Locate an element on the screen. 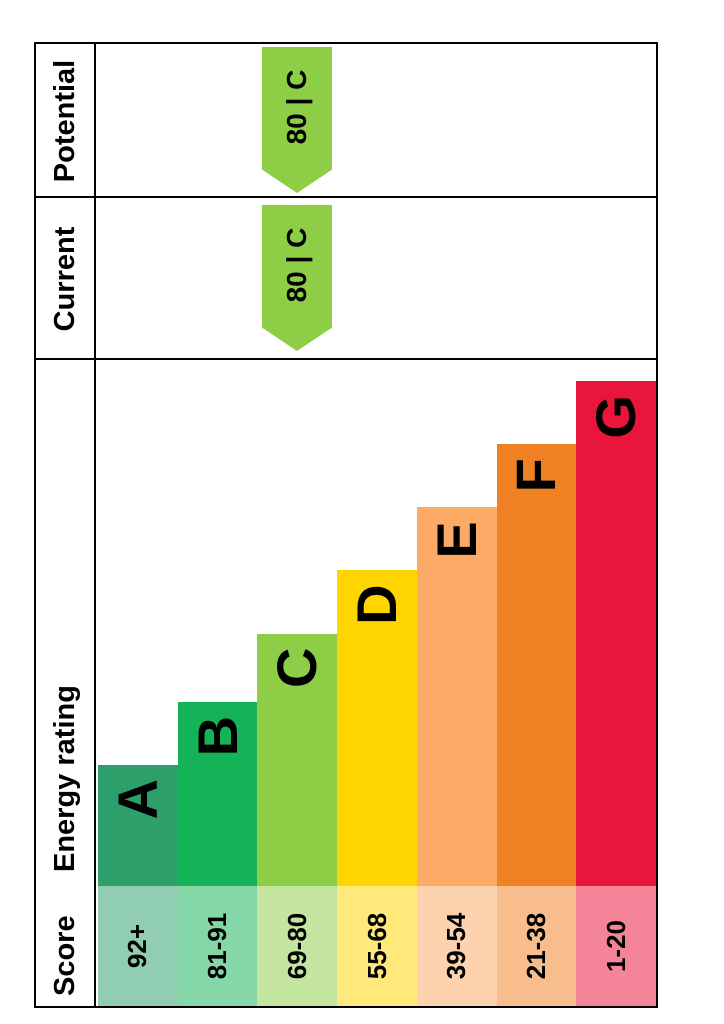 The width and height of the screenshot is (724, 1024). energy-rating-header: Energy rating is located at coordinates (64, 778).